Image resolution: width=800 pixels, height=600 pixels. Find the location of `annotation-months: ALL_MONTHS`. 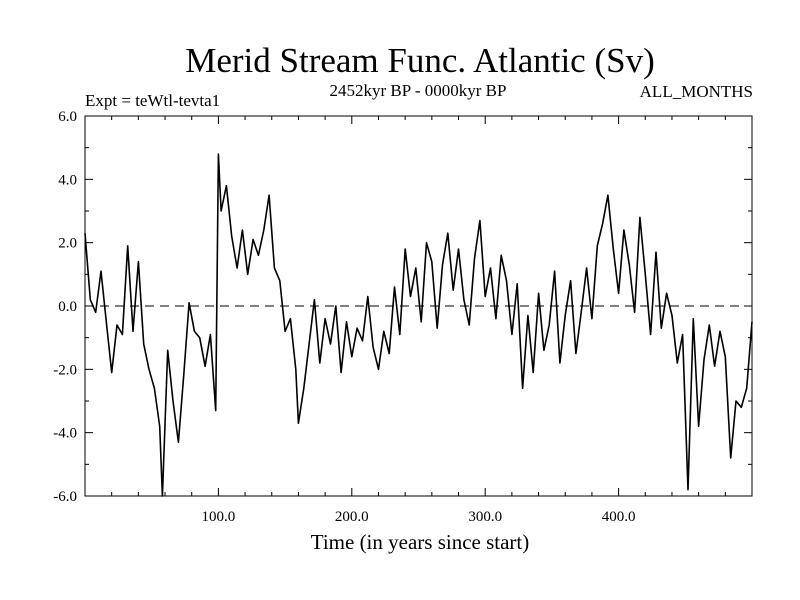

annotation-months: ALL_MONTHS is located at coordinates (696, 91).